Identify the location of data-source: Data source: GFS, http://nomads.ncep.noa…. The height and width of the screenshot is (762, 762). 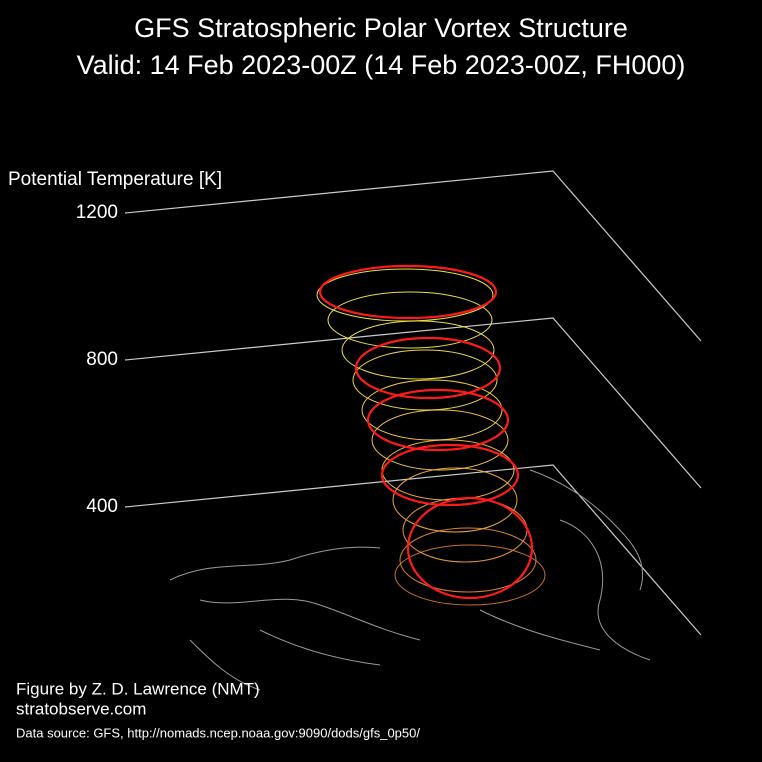
(218, 732).